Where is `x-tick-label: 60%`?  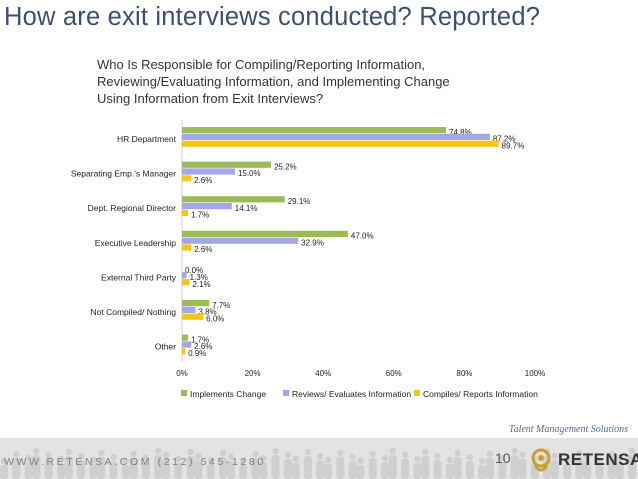
x-tick-label: 60% is located at coordinates (394, 373).